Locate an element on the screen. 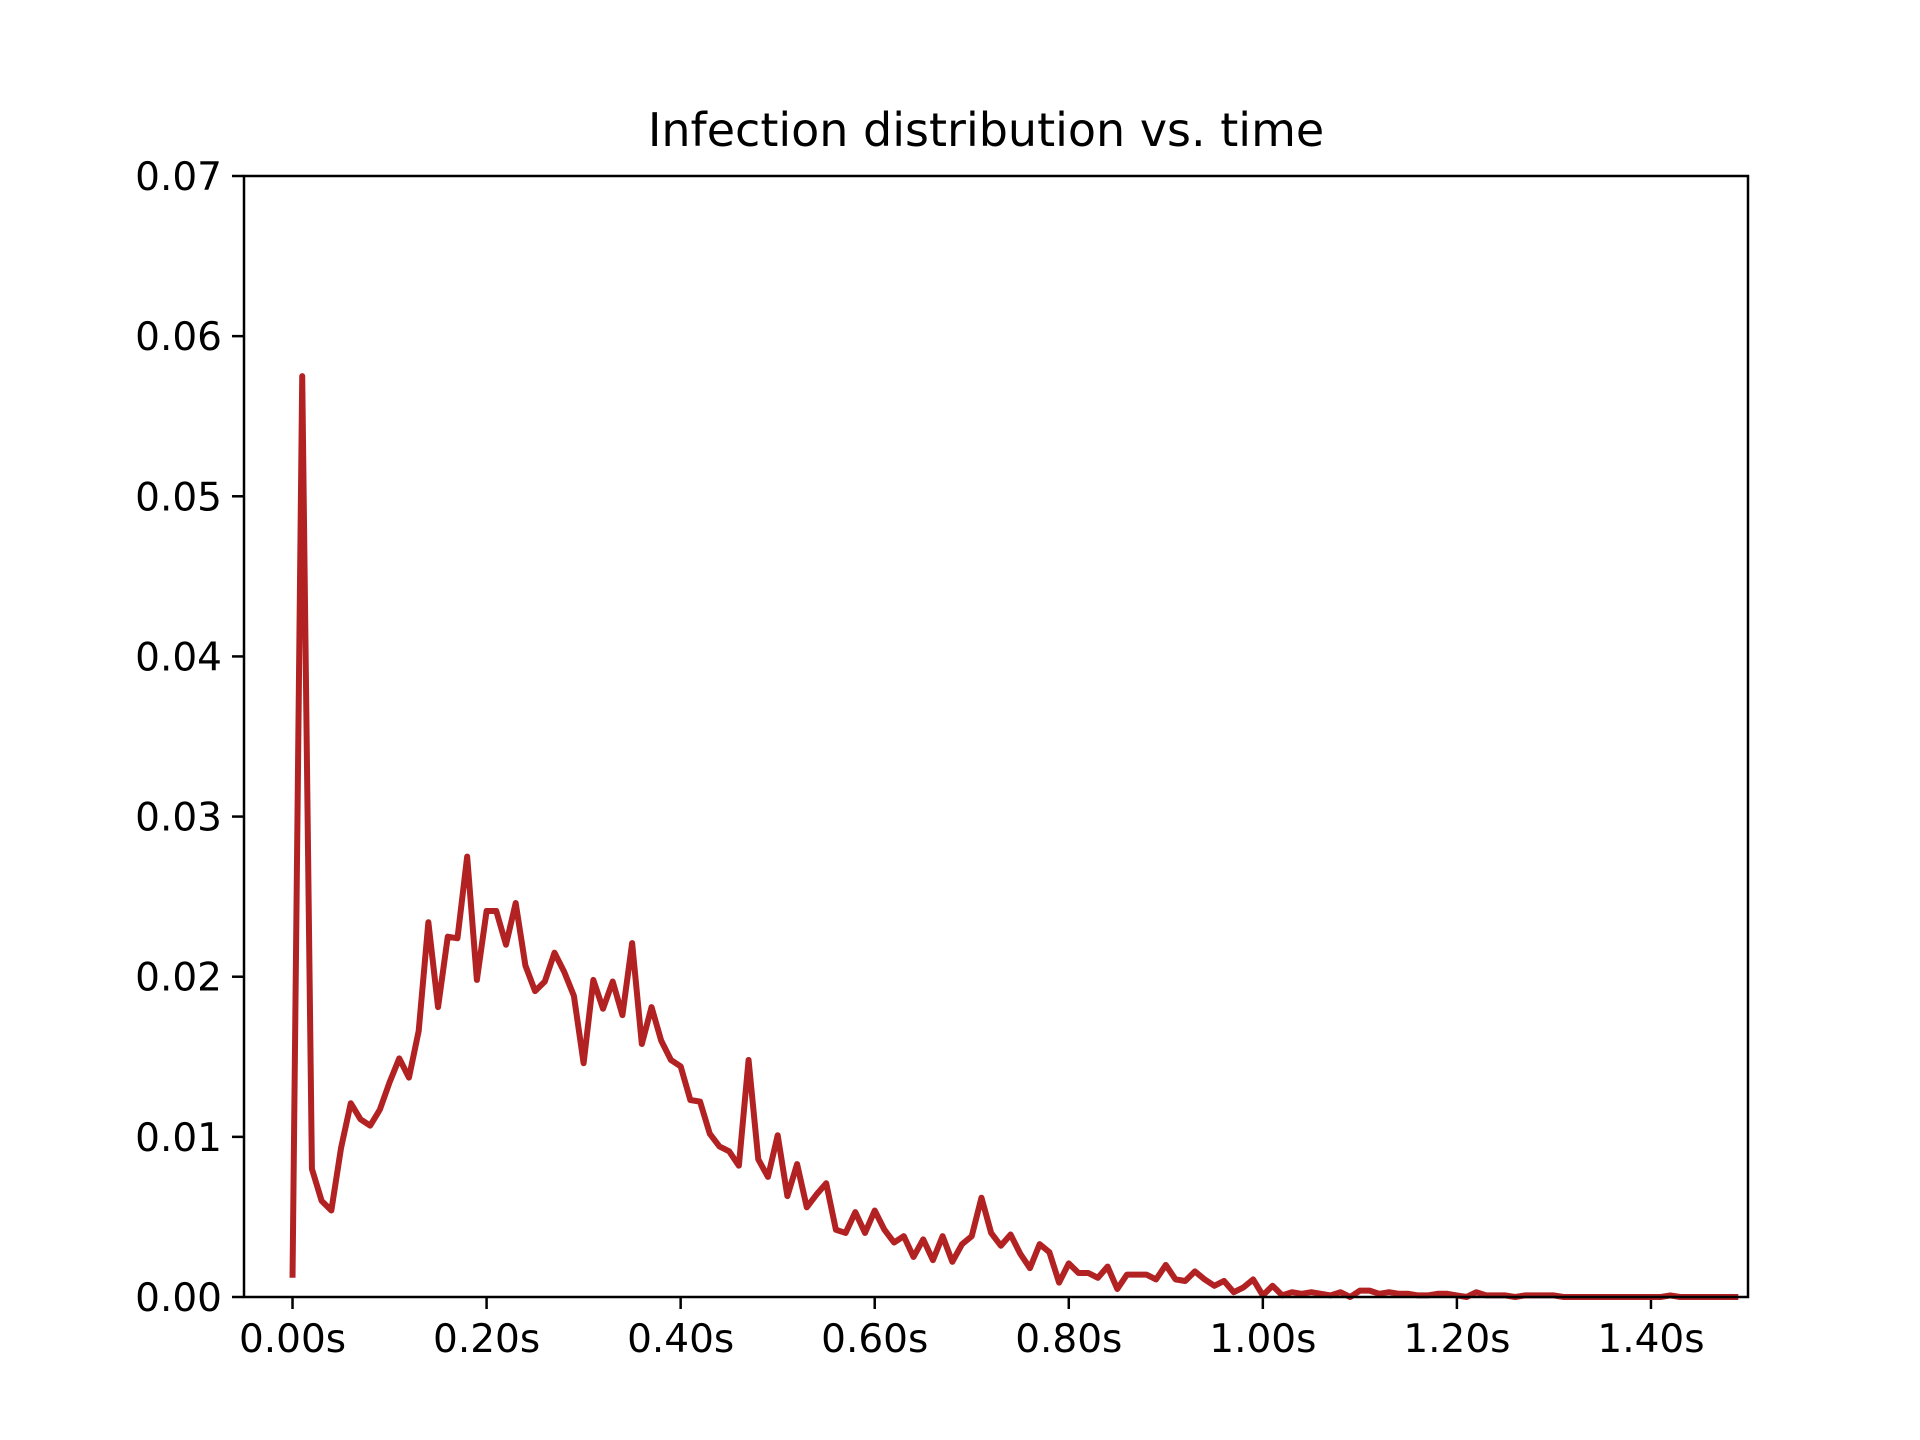 This screenshot has height=1440, width=1920. chart-title: Infection distribution vs. time is located at coordinates (986, 130).